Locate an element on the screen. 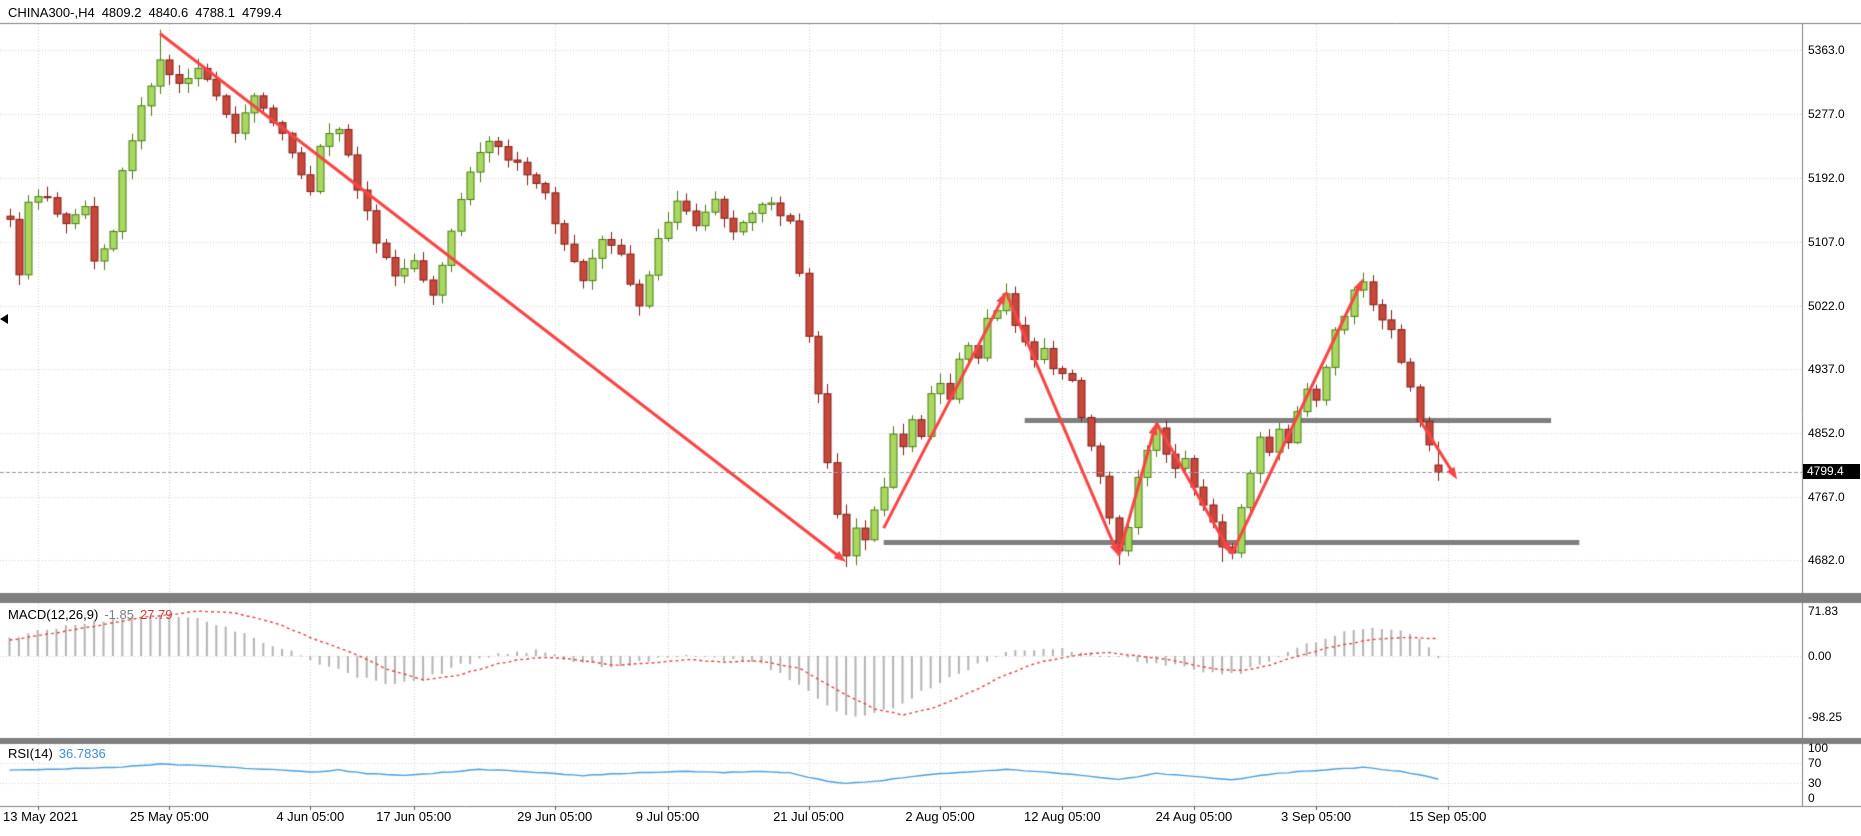 The image size is (1861, 836). ohlc-open-value: 4809.2 is located at coordinates (121, 12).